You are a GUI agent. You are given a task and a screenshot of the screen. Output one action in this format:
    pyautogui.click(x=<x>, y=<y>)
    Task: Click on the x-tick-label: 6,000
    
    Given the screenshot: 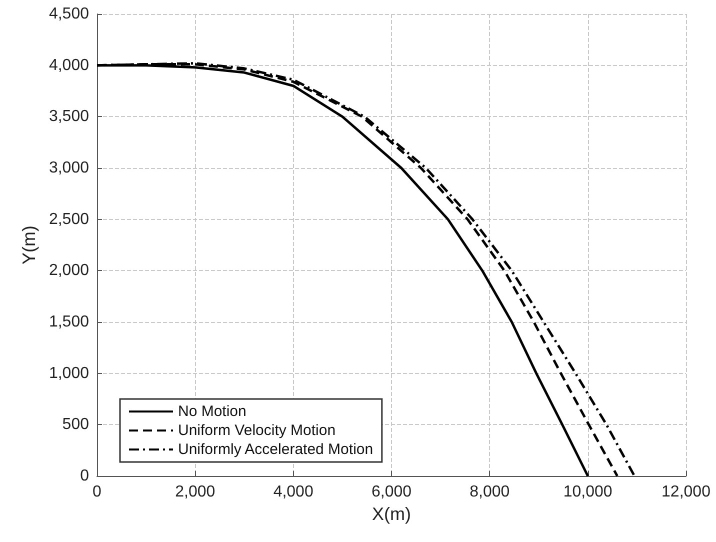 What is the action you would take?
    pyautogui.click(x=391, y=492)
    